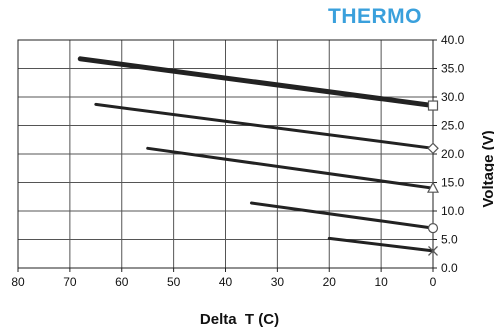  Describe the element at coordinates (453, 40) in the screenshot. I see `y-tick-label: 40.0` at that location.